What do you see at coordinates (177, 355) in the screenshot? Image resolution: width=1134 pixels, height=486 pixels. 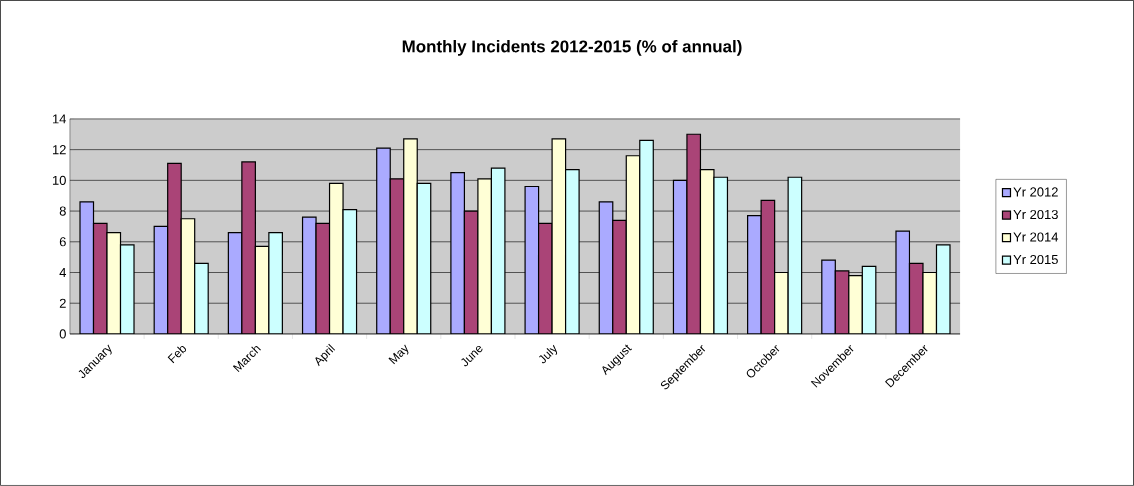 I see `x-tick-label: Feb` at bounding box center [177, 355].